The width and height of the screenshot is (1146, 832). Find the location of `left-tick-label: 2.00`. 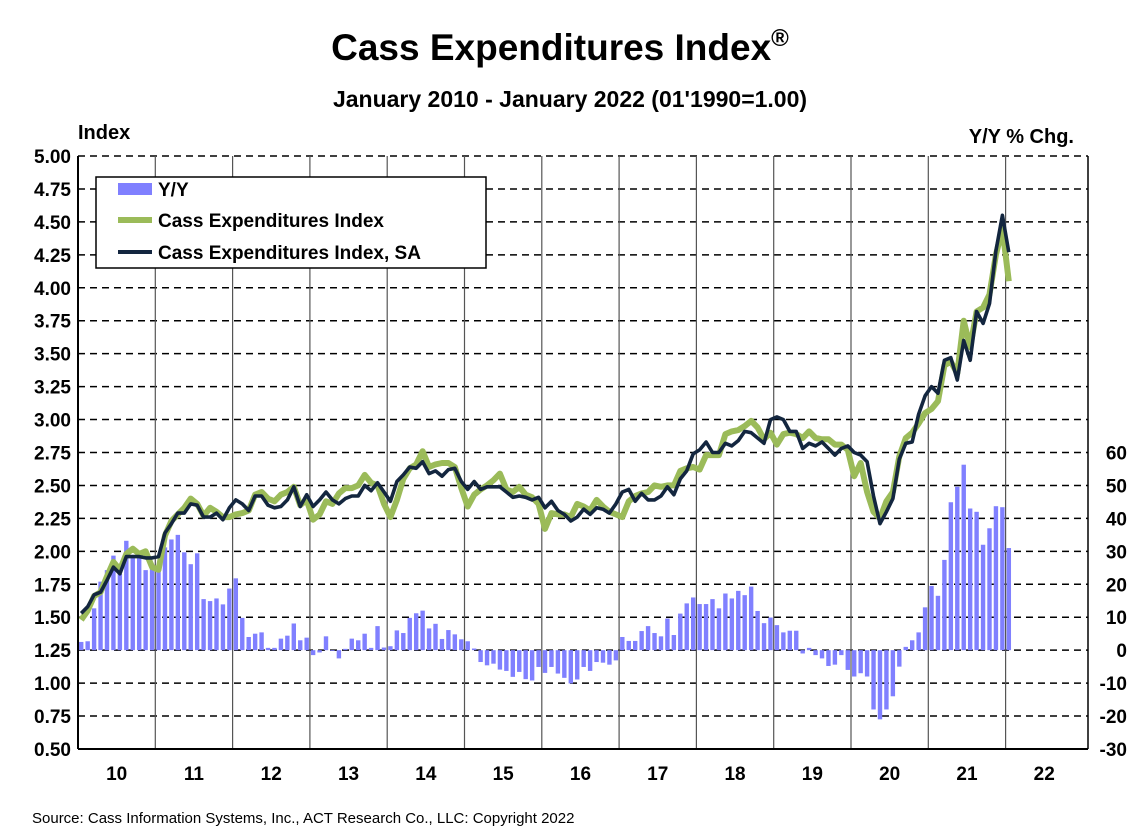

left-tick-label: 2.00 is located at coordinates (52, 552).